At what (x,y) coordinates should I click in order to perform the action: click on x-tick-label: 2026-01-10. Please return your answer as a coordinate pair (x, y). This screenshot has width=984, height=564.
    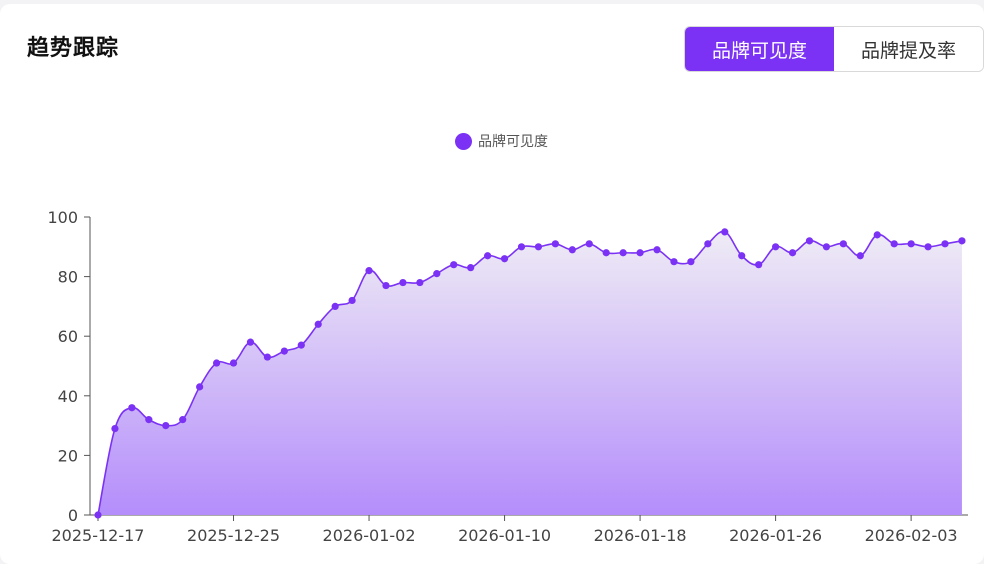
    Looking at the image, I should click on (504, 535).